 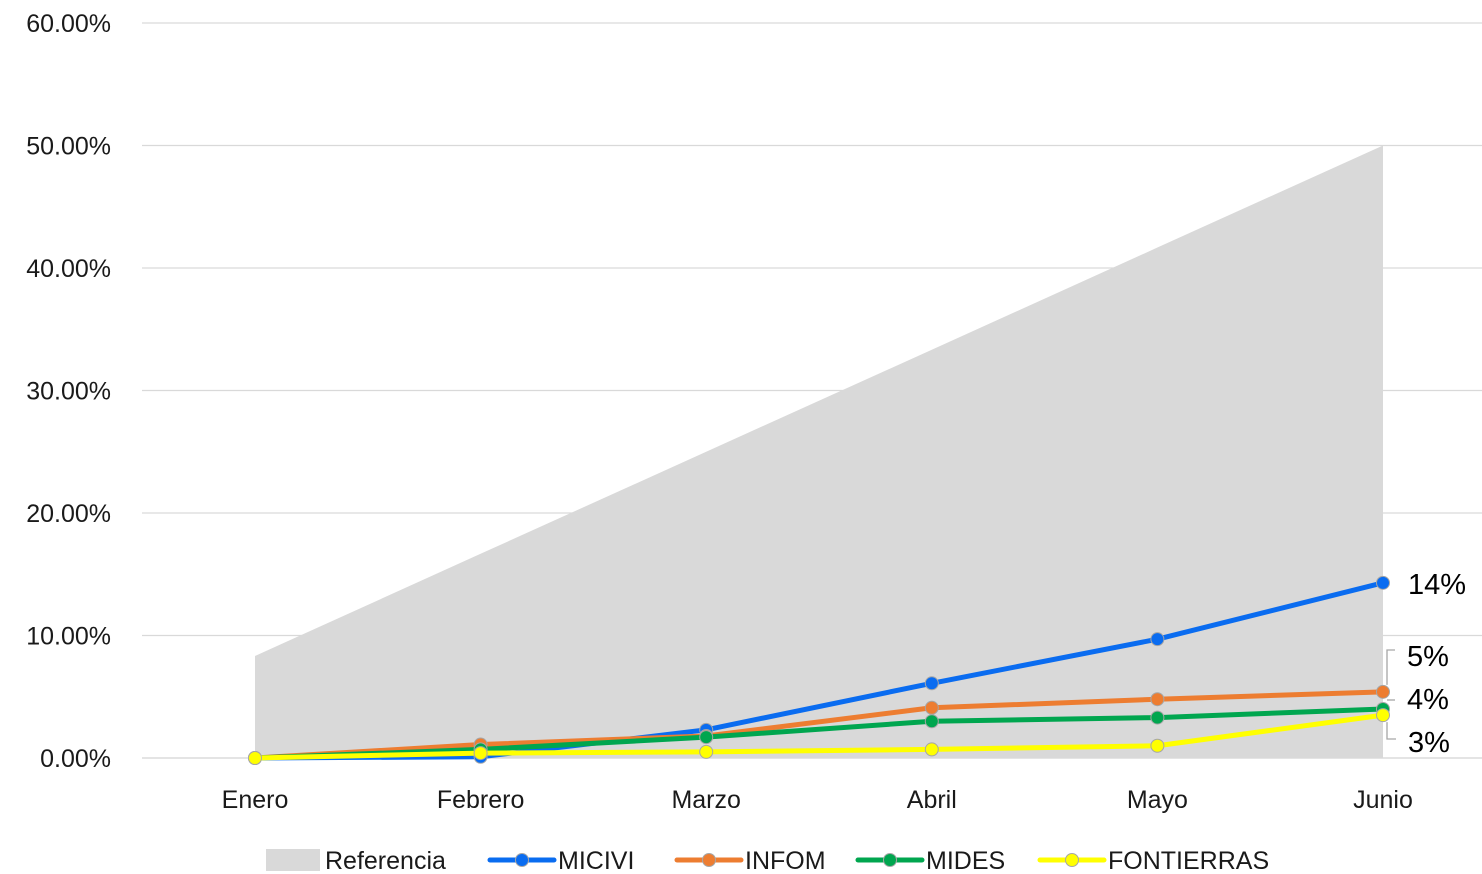 I want to click on legend-label: FONTIERRAS, so click(x=1188, y=860).